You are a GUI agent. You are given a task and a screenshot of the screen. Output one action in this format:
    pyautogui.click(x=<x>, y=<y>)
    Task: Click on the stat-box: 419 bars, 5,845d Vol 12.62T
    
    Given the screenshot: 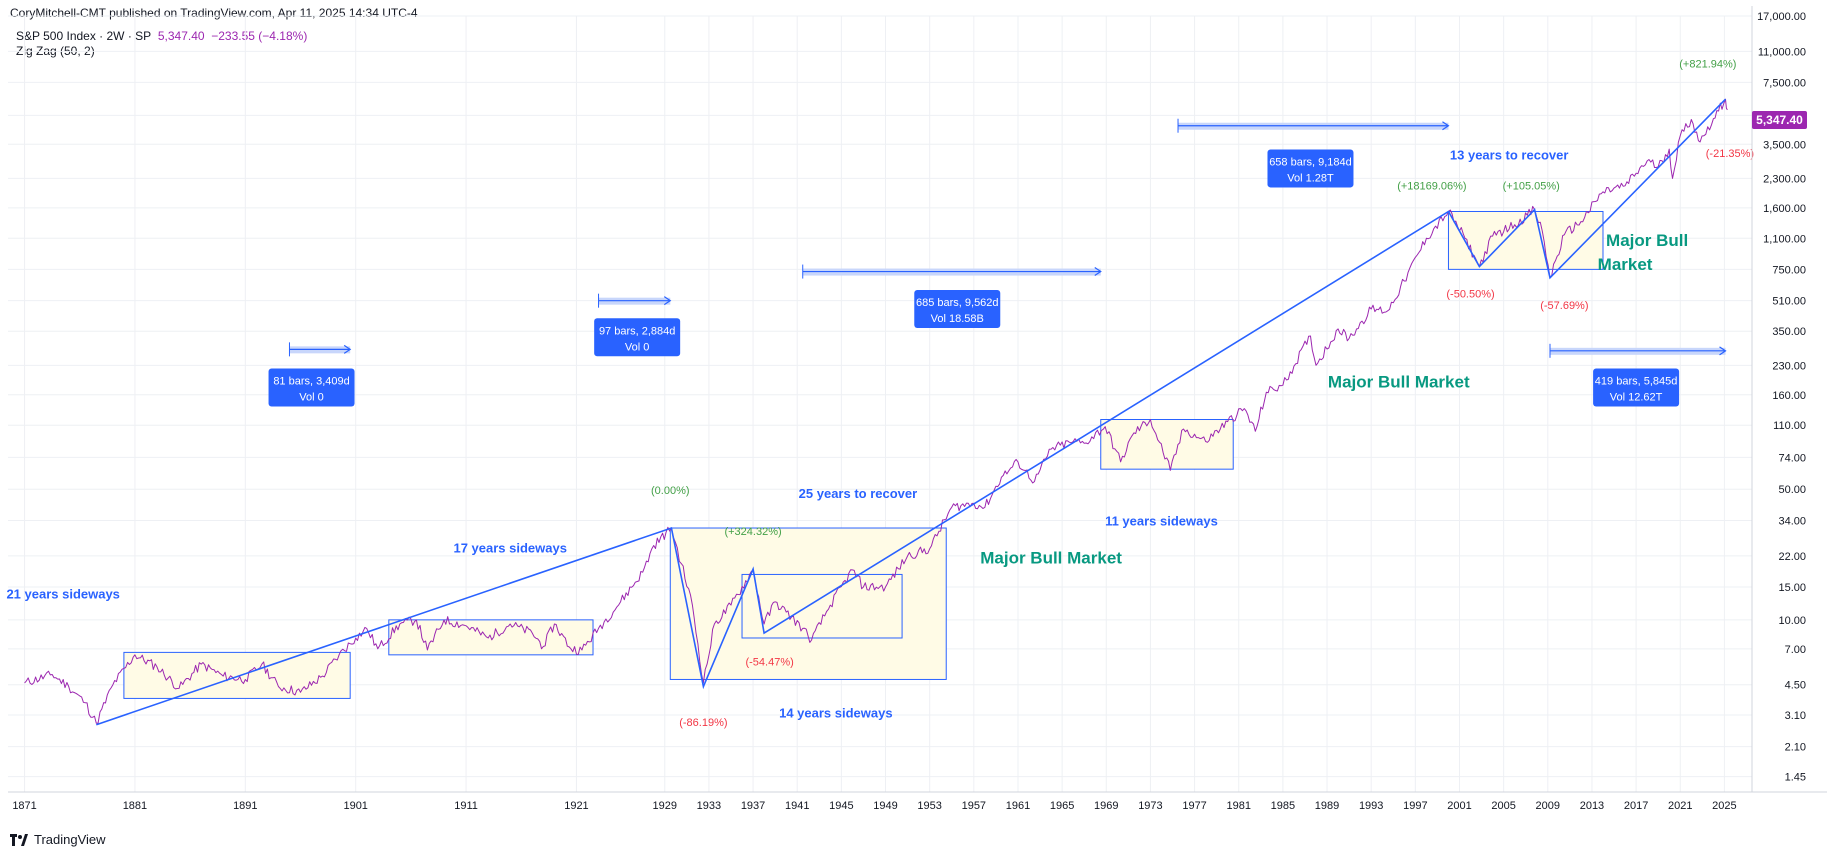 What is the action you would take?
    pyautogui.click(x=1636, y=387)
    